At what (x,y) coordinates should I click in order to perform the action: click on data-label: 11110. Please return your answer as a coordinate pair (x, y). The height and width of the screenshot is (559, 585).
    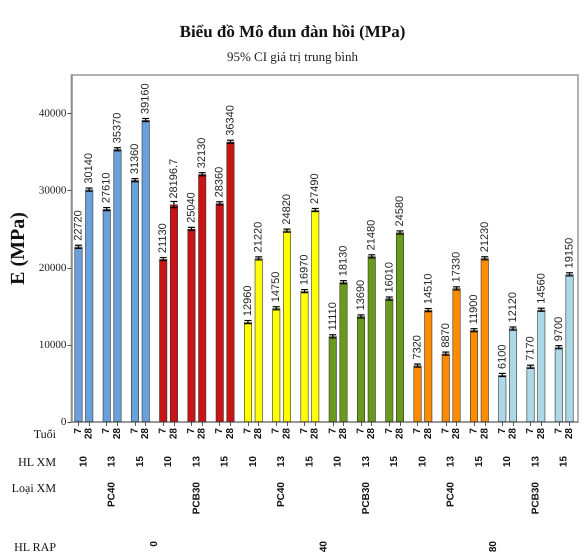
    Looking at the image, I should click on (332, 316).